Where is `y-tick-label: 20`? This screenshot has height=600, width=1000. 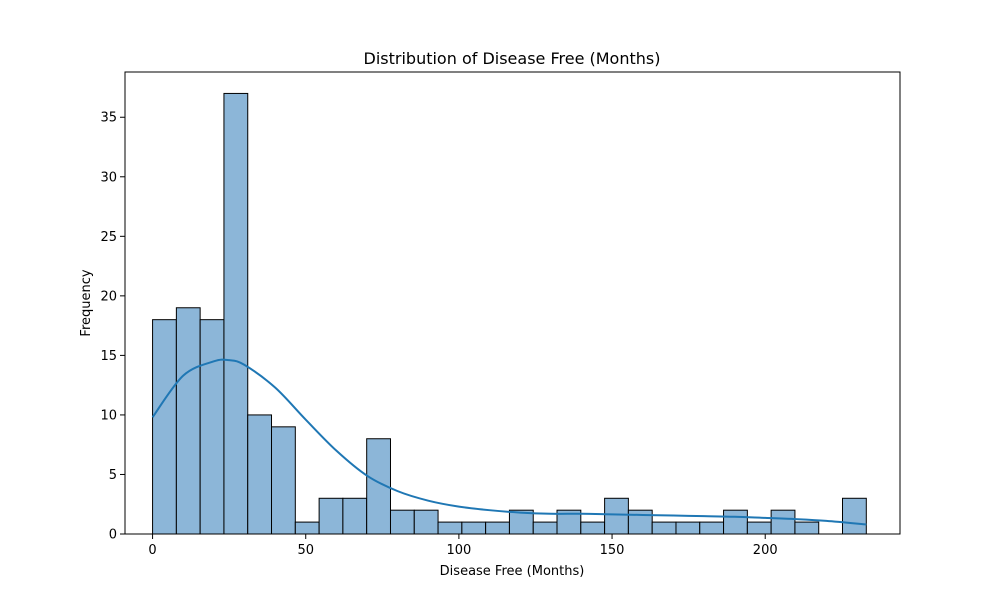
y-tick-label: 20 is located at coordinates (108, 296).